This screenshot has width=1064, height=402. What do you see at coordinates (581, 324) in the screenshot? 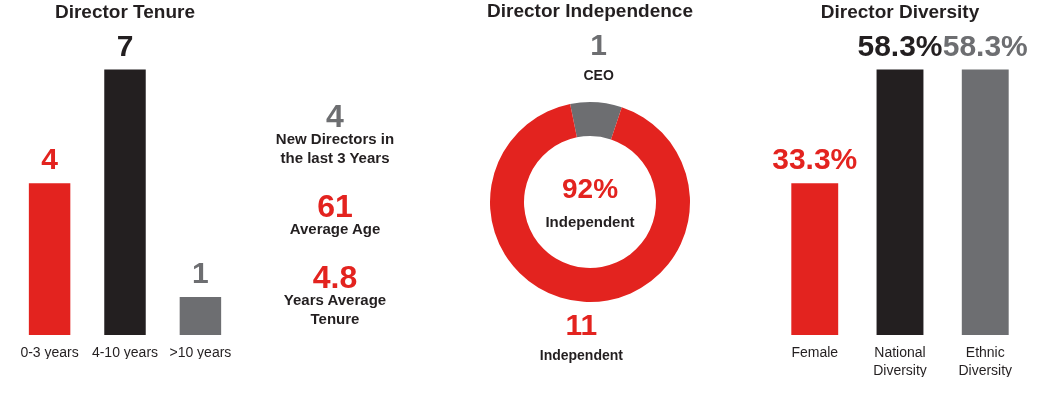
I see `data-label: 11` at bounding box center [581, 324].